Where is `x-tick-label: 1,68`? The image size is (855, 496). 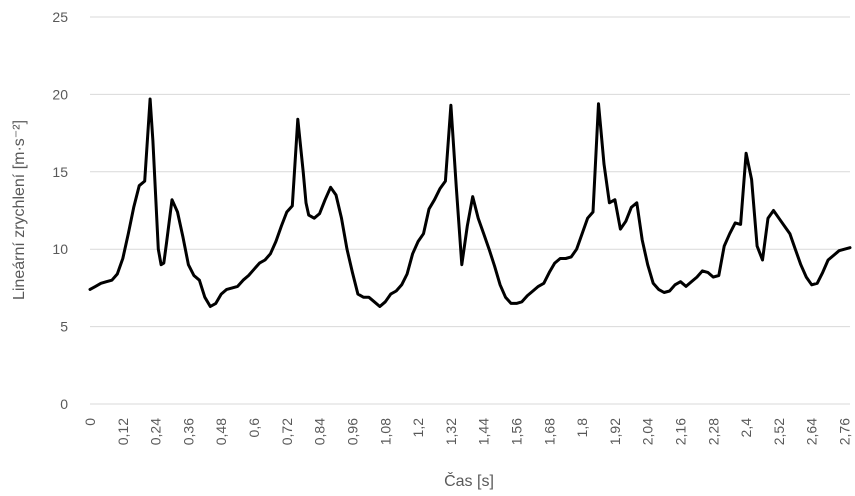
x-tick-label: 1,68 is located at coordinates (549, 431).